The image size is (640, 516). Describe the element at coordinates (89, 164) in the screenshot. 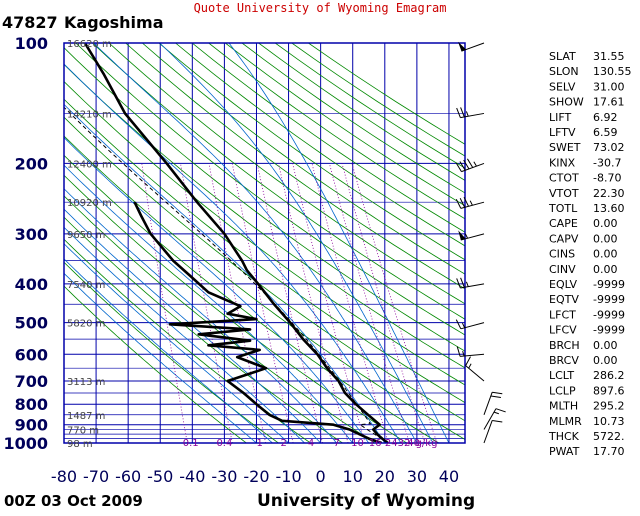

I see `height-label: 12400 m` at that location.